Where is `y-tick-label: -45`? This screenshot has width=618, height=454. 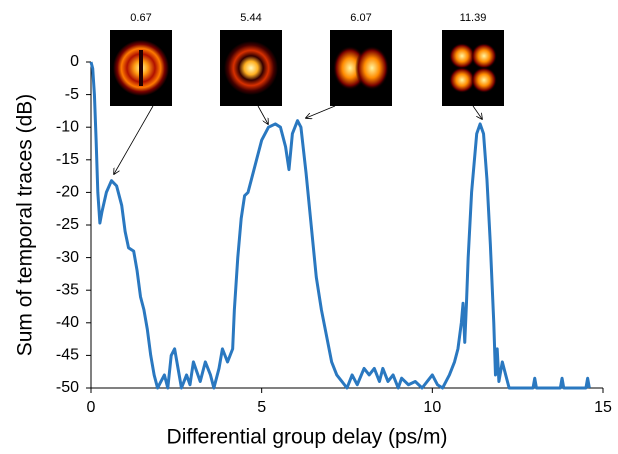 y-tick-label: -45 is located at coordinates (67, 355).